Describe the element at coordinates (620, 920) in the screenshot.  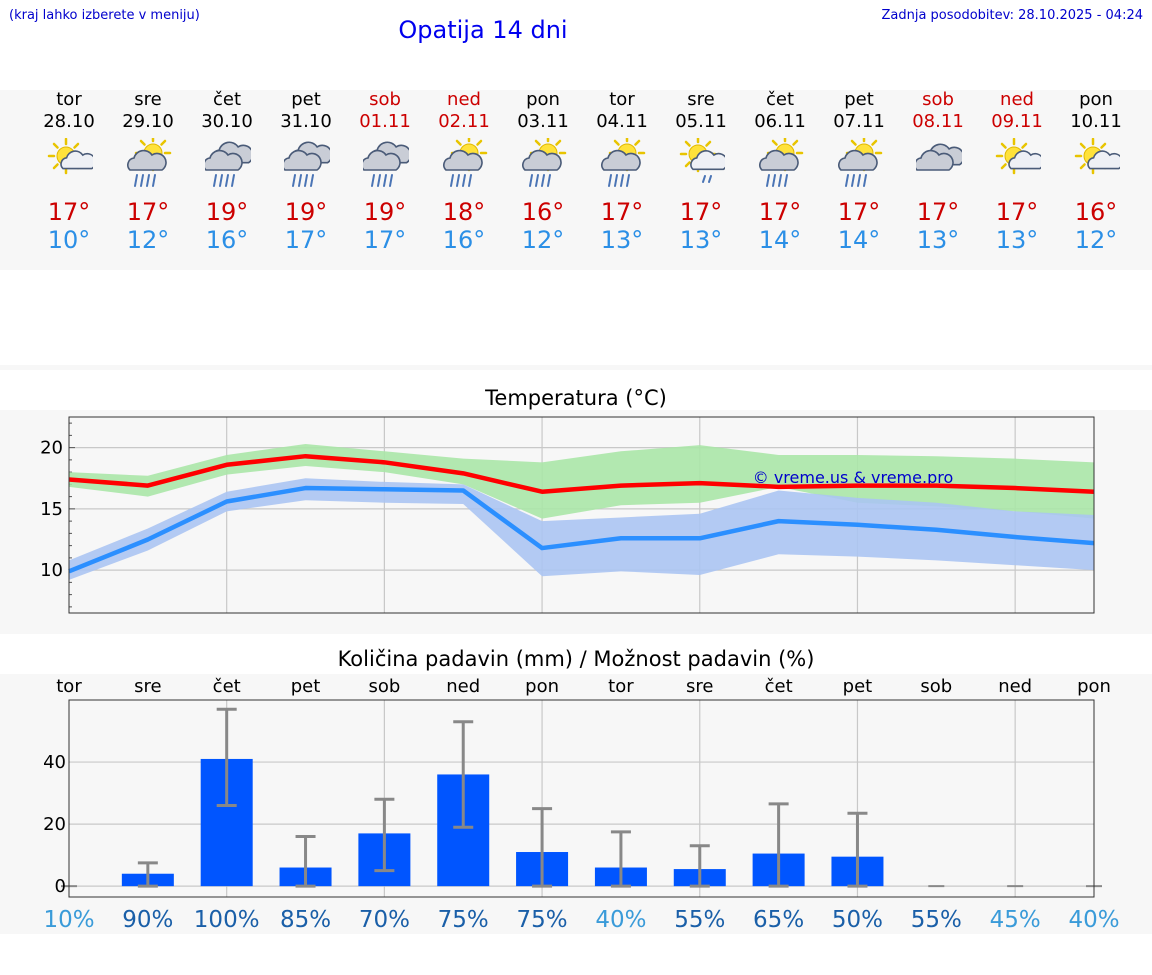
I see `precipitation-probability: 40%` at that location.